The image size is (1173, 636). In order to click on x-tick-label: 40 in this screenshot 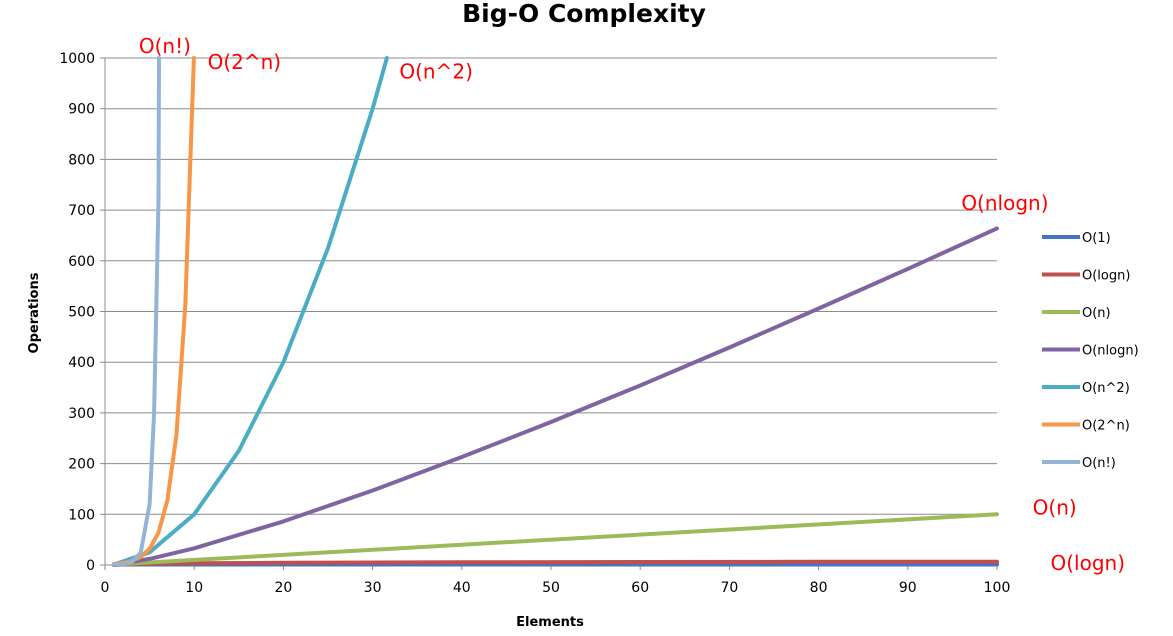, I will do `click(462, 588)`.